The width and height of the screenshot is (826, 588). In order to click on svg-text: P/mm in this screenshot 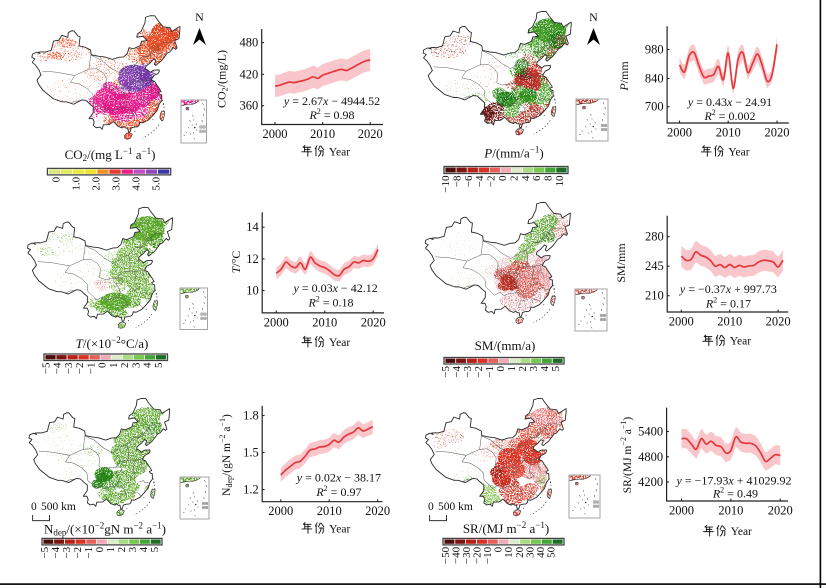, I will do `click(624, 76)`.